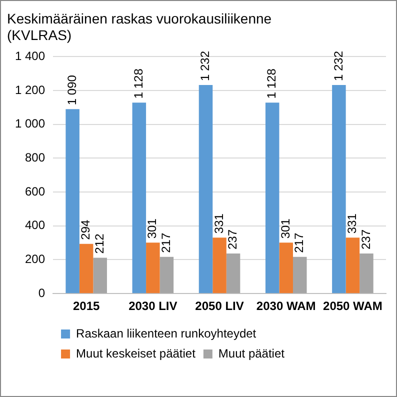 This screenshot has height=397, width=397. I want to click on legend-label: Muut päätiet, so click(252, 353).